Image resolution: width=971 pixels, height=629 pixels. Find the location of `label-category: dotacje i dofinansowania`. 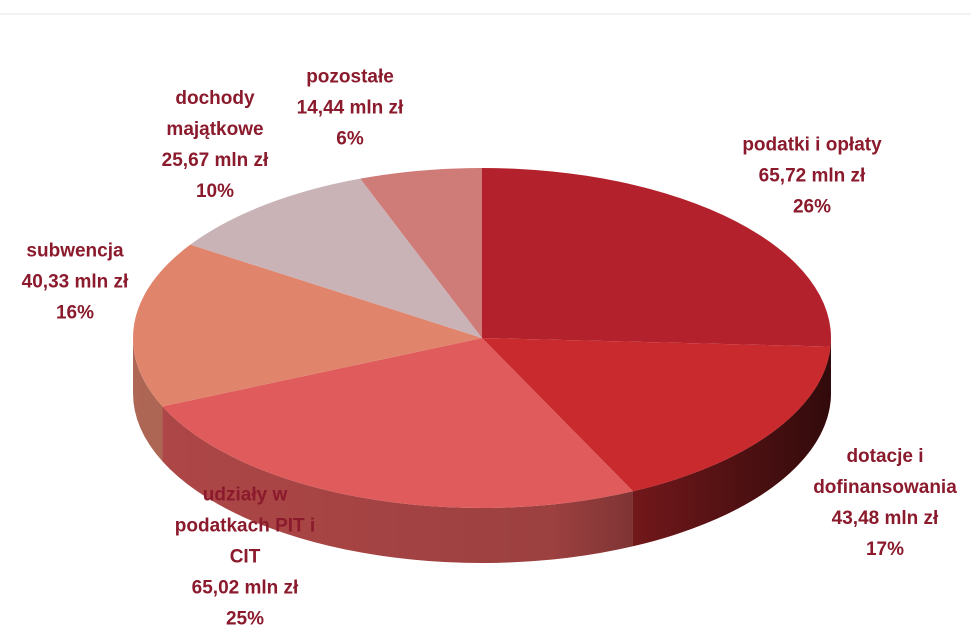

label-category: dotacje i dofinansowania is located at coordinates (885, 472).